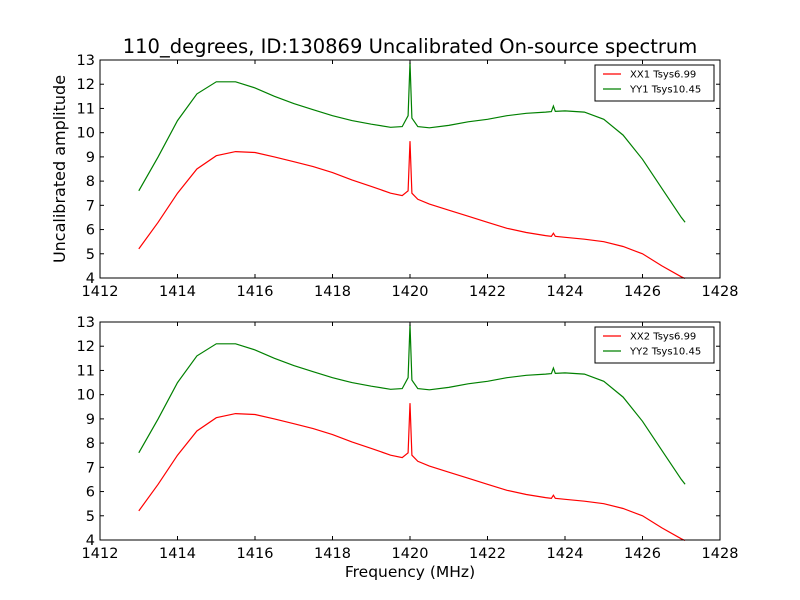  What do you see at coordinates (59, 169) in the screenshot?
I see `y-axis-label: Uncalibrated amplitude` at bounding box center [59, 169].